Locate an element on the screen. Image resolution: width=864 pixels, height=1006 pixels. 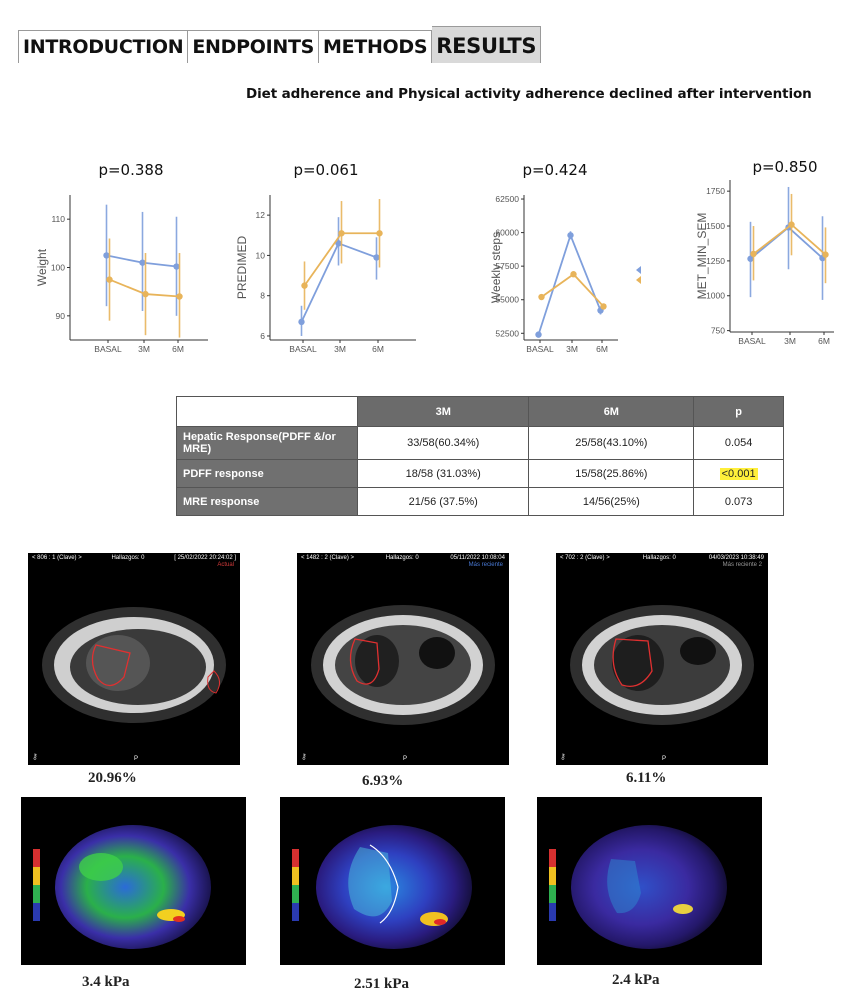
elastography-caption: 2.51 kPa is located at coordinates (382, 984).